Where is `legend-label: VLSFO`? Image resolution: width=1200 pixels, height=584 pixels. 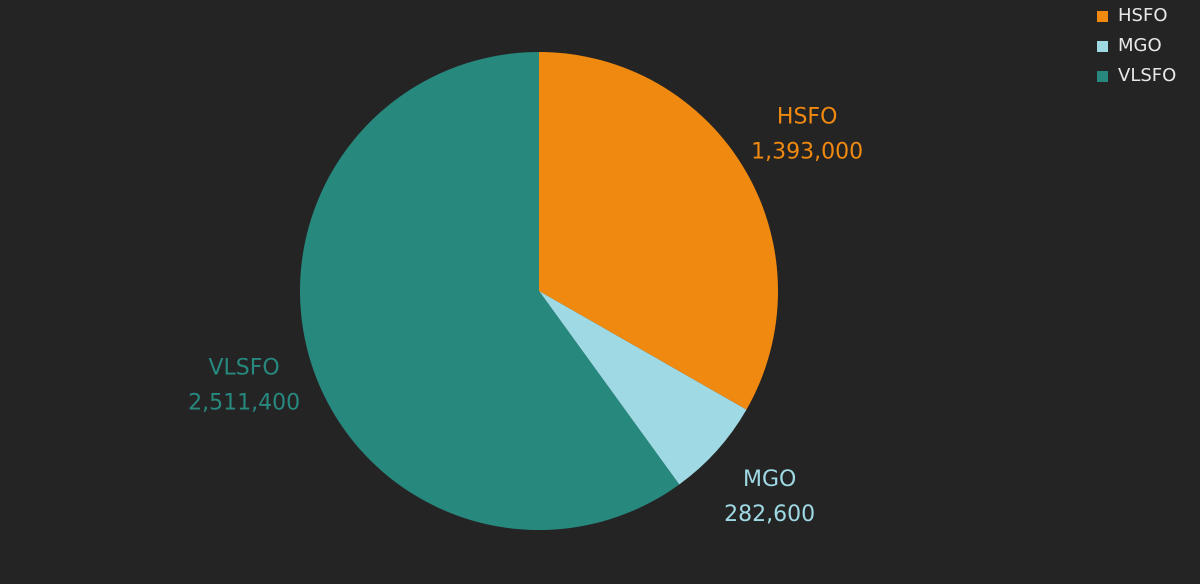 legend-label: VLSFO is located at coordinates (1147, 75).